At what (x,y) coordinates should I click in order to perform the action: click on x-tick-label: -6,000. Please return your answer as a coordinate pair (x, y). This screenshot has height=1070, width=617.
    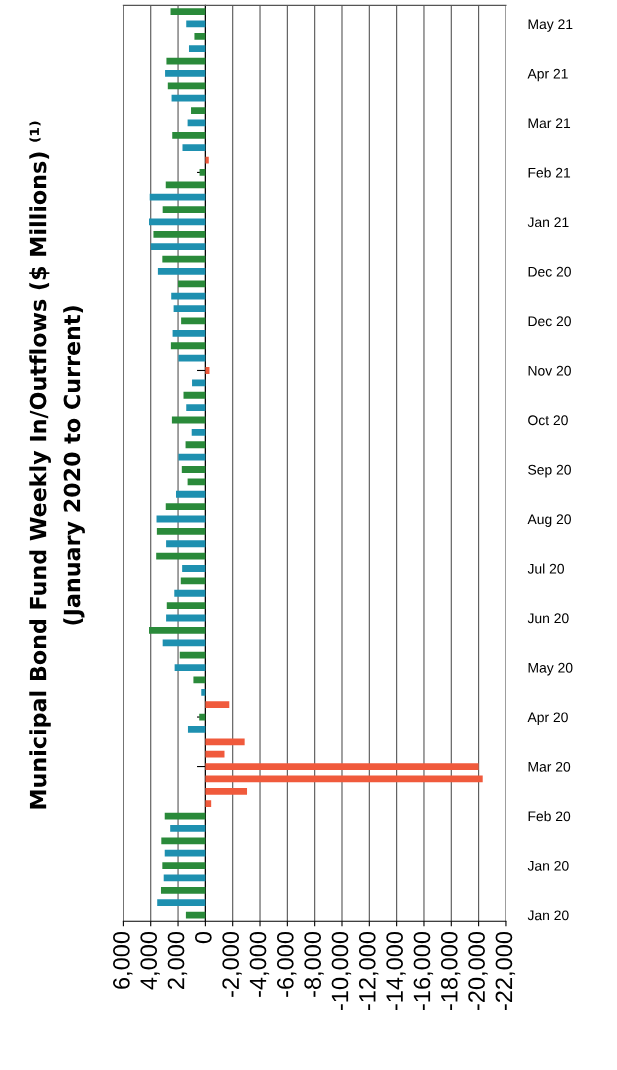
    Looking at the image, I should click on (286, 964).